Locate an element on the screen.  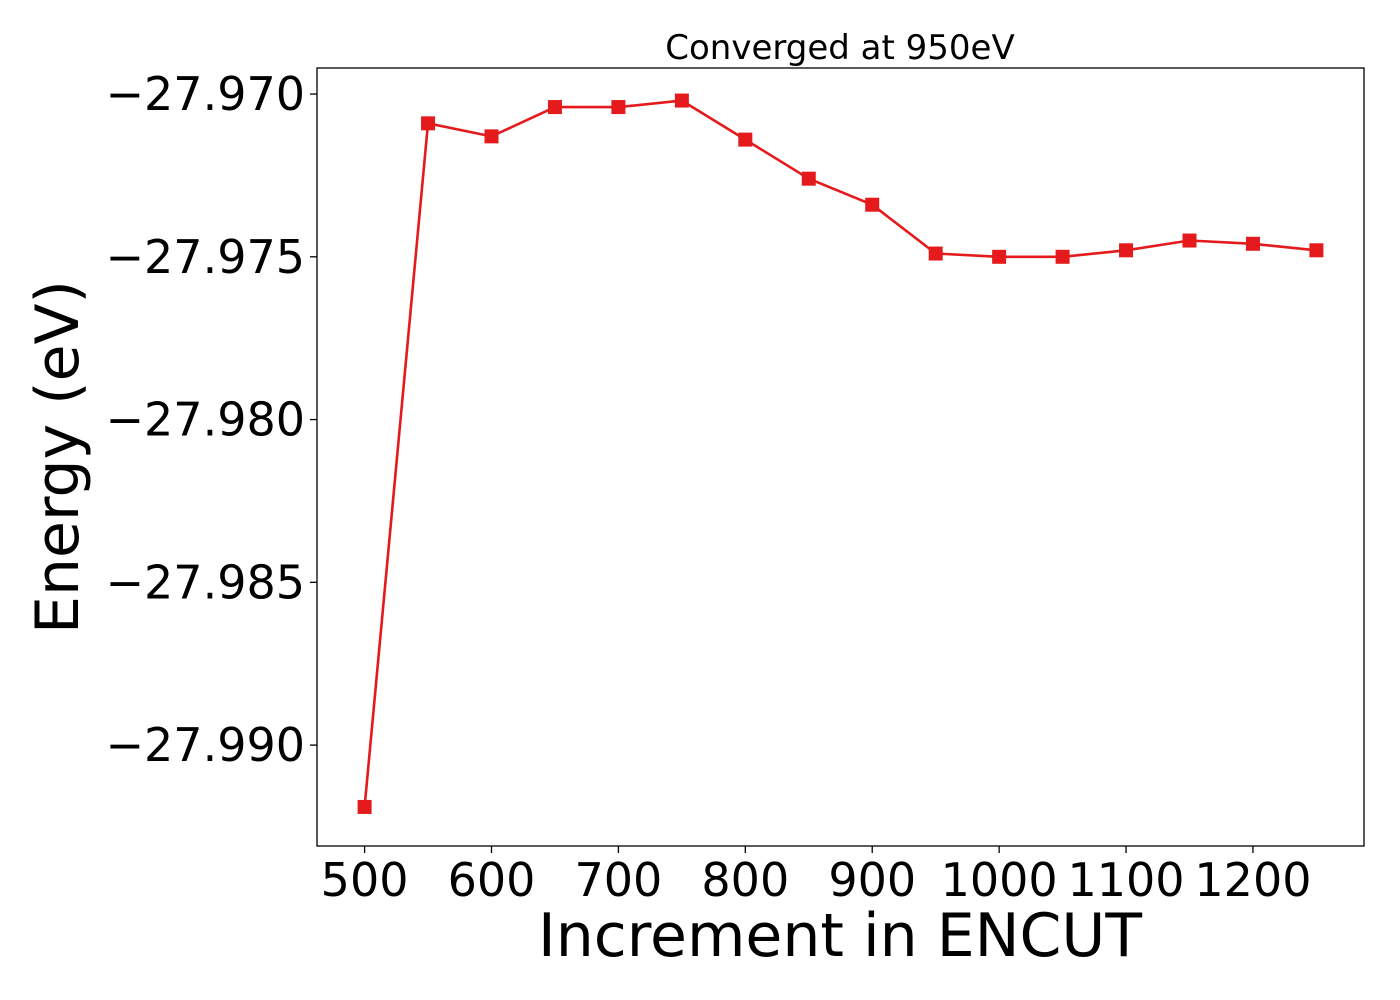
x-tick-label: 600 is located at coordinates (492, 880).